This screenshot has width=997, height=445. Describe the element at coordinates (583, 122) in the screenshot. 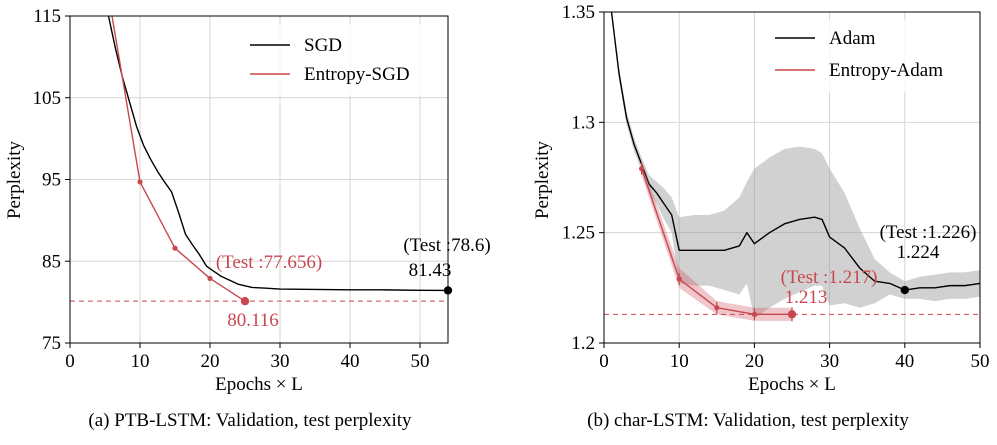

I see `y-tick-label: 1.3` at that location.